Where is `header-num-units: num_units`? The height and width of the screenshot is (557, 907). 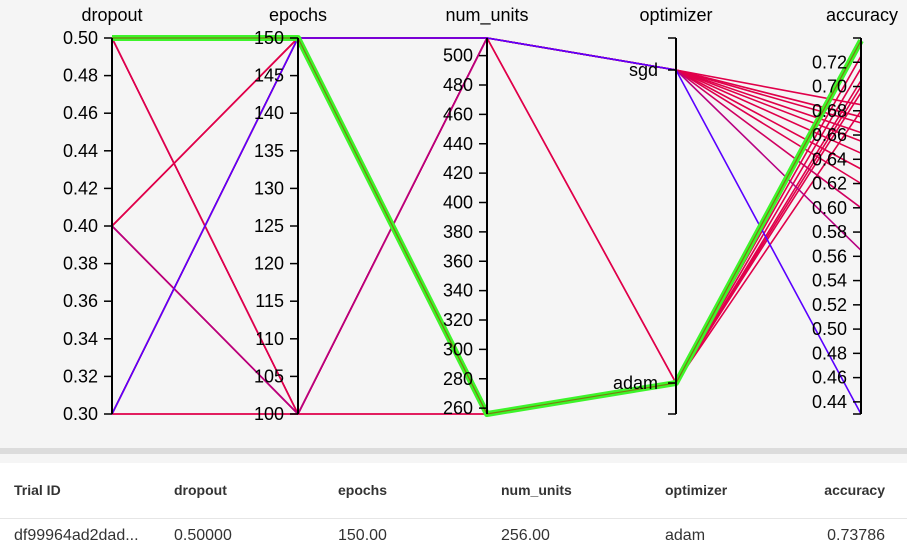
header-num-units: num_units is located at coordinates (536, 490).